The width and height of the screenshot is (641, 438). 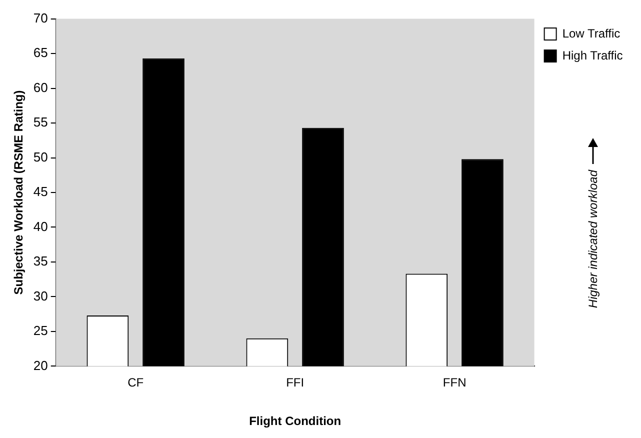 I want to click on y-tick-label: 55, so click(x=40, y=122).